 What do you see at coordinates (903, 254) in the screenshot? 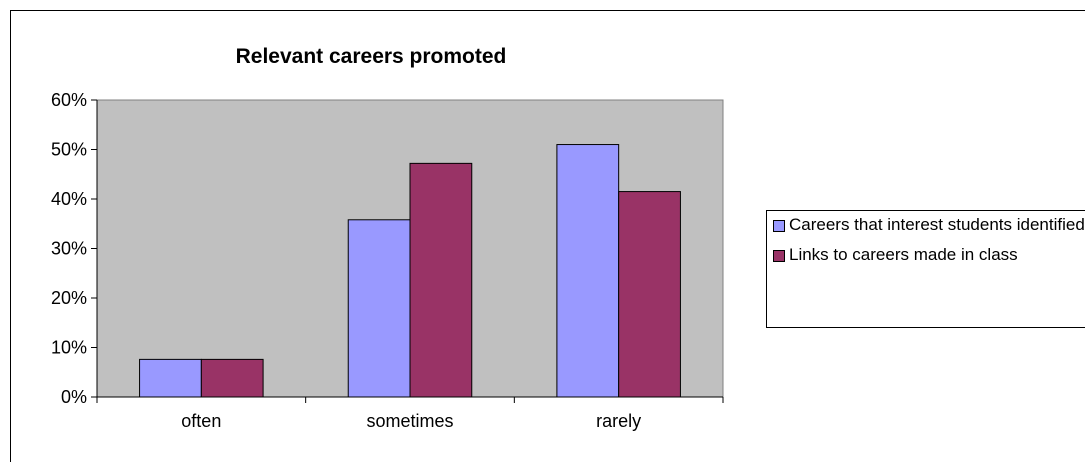
I see `legend-label-series-2: Links to careers made in class` at bounding box center [903, 254].